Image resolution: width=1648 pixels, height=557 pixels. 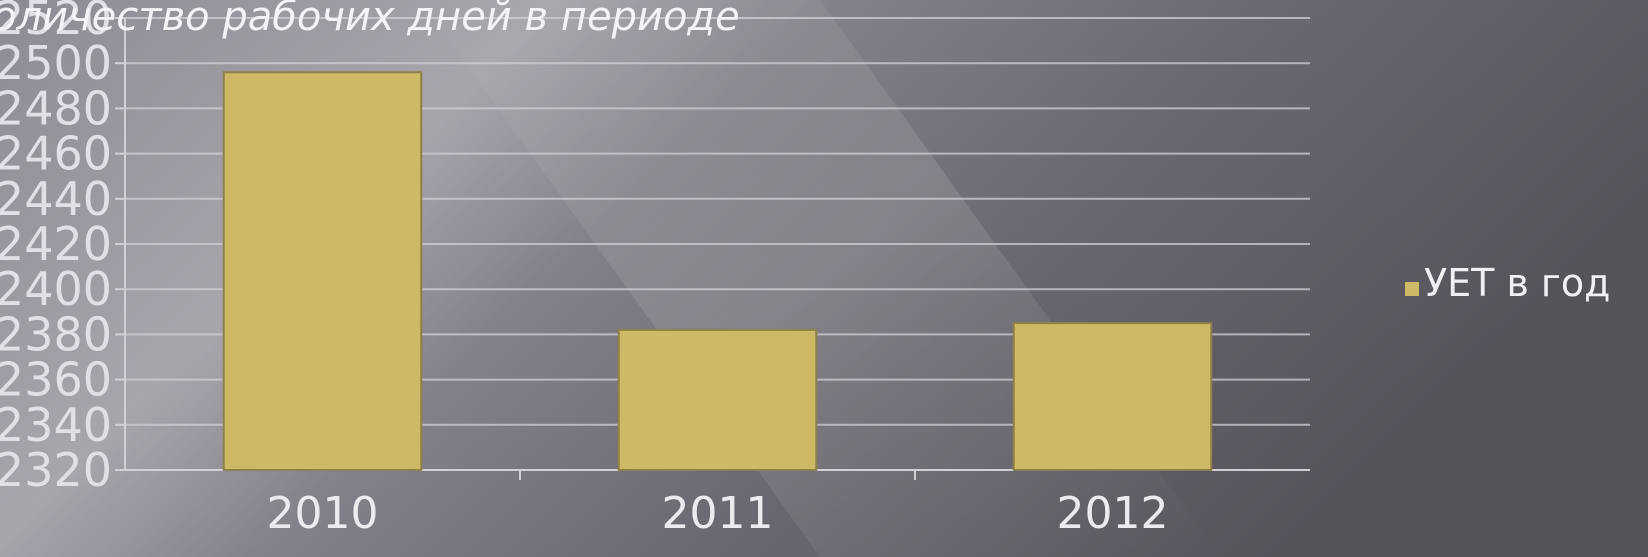 What do you see at coordinates (56, 425) in the screenshot?
I see `y-tick-label: 2340` at bounding box center [56, 425].